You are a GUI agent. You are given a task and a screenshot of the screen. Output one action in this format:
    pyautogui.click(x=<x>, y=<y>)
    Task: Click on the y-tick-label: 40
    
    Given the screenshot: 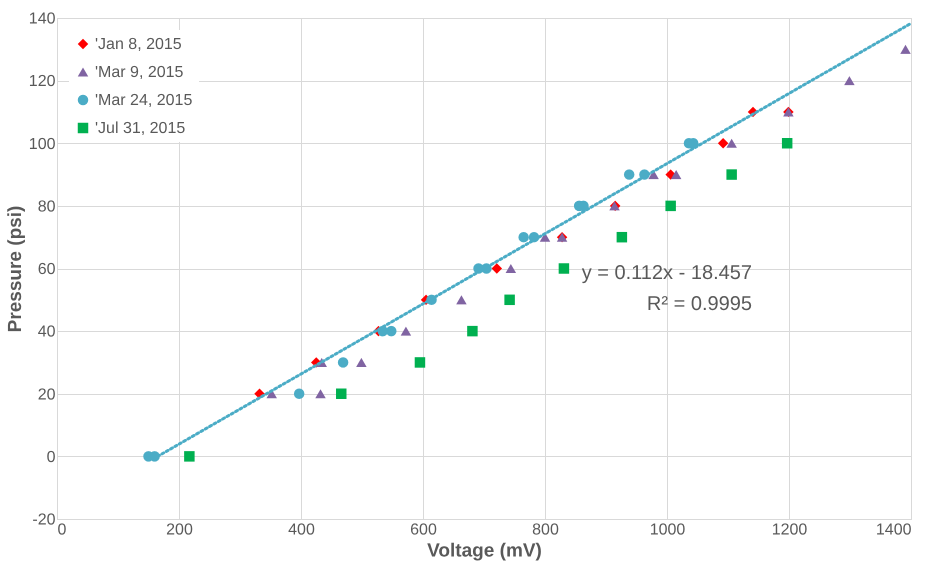 What is the action you would take?
    pyautogui.click(x=47, y=332)
    